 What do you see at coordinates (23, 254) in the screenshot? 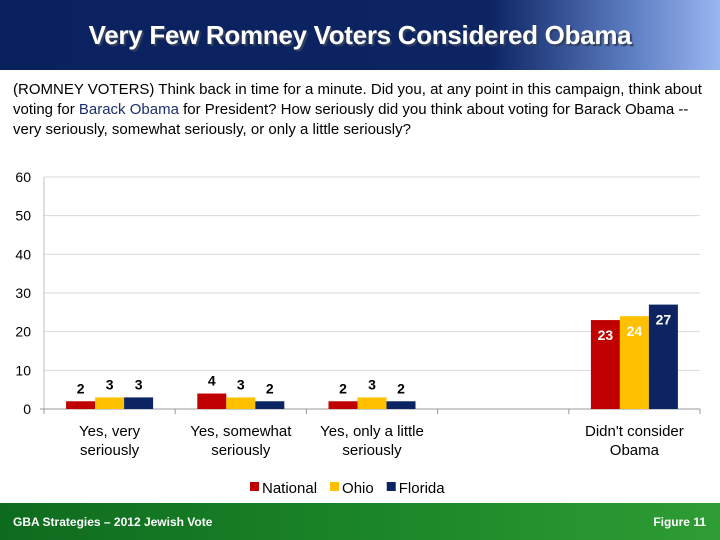
I see `y-tick-label: 40` at bounding box center [23, 254].